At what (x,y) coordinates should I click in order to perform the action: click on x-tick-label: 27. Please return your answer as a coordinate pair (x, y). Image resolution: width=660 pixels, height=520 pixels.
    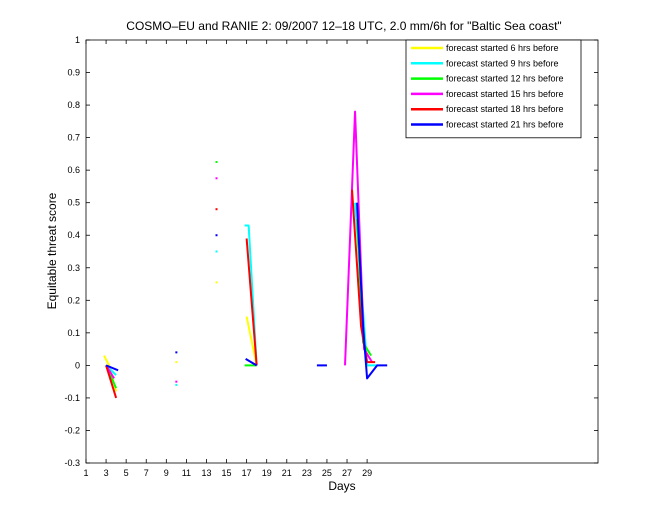
    Looking at the image, I should click on (347, 473).